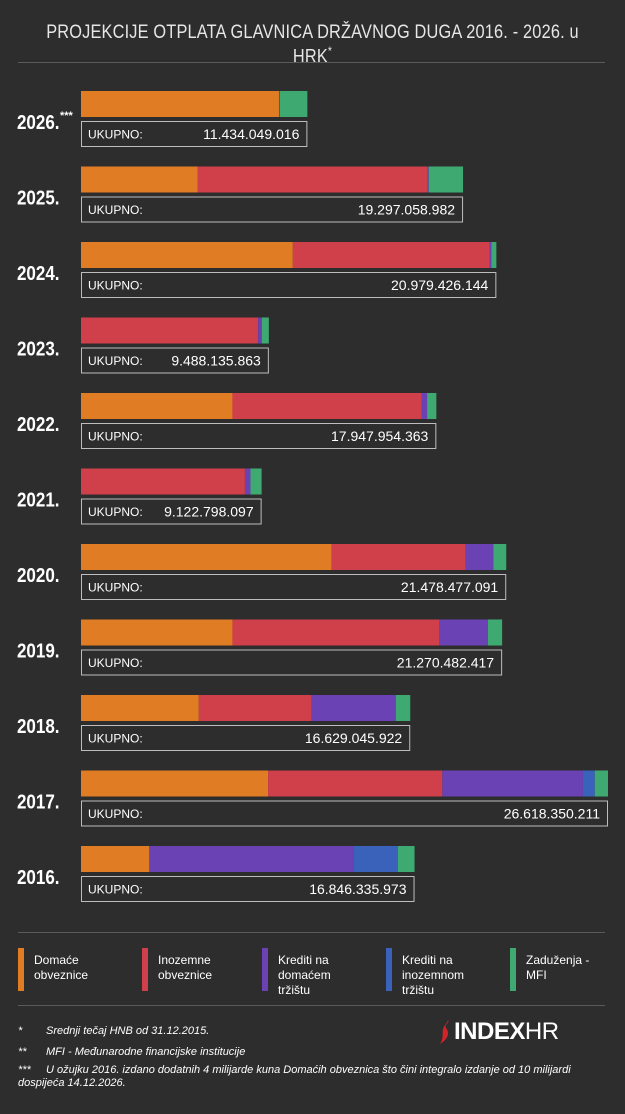  What do you see at coordinates (38, 650) in the screenshot?
I see `year-label: 2019.` at bounding box center [38, 650].